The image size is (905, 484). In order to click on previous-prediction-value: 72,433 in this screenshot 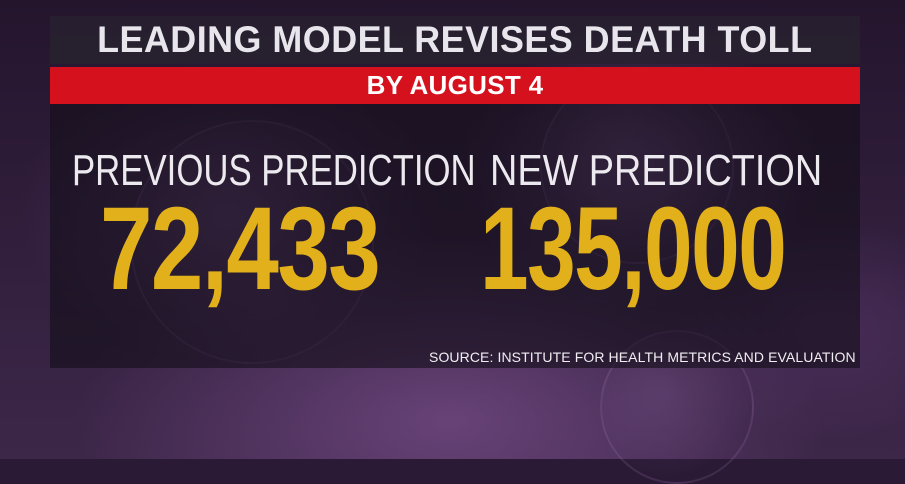, I will do `click(240, 249)`.